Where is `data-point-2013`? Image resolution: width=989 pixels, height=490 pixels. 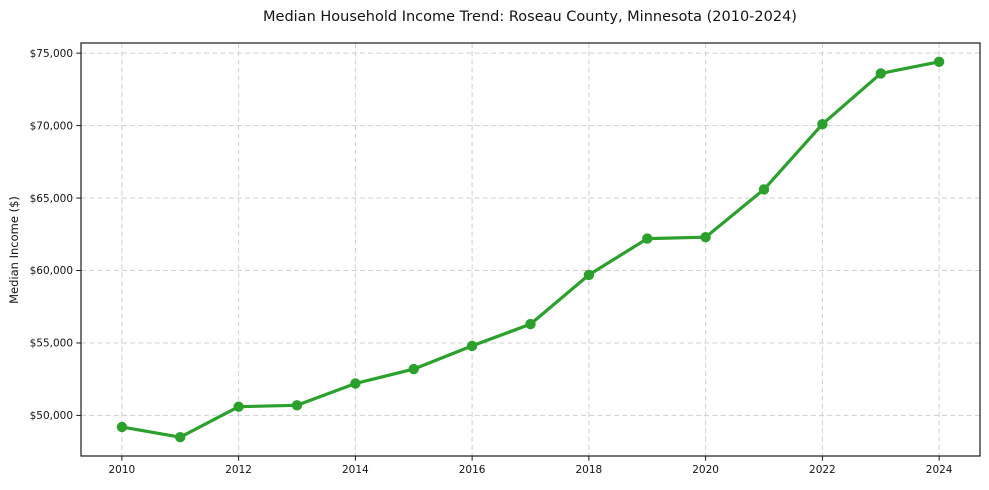 data-point-2013 is located at coordinates (297, 405).